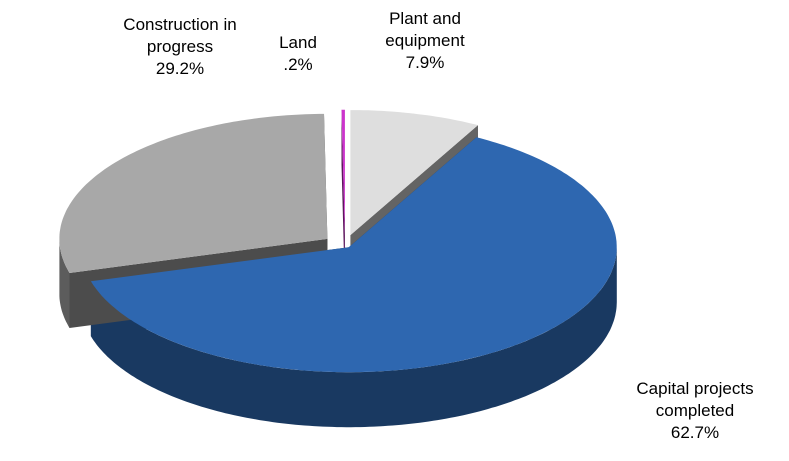 The image size is (789, 461). Describe the element at coordinates (64, 283) in the screenshot. I see `slice-side` at that location.